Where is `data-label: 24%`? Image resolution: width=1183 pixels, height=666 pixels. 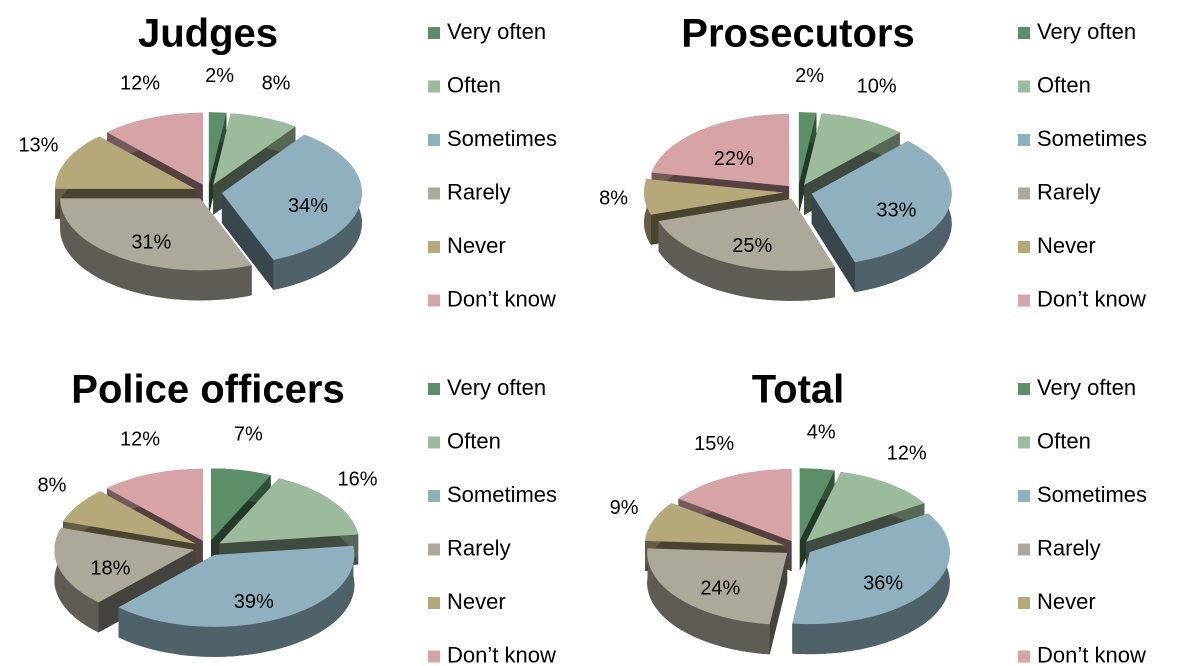
data-label: 24% is located at coordinates (720, 589).